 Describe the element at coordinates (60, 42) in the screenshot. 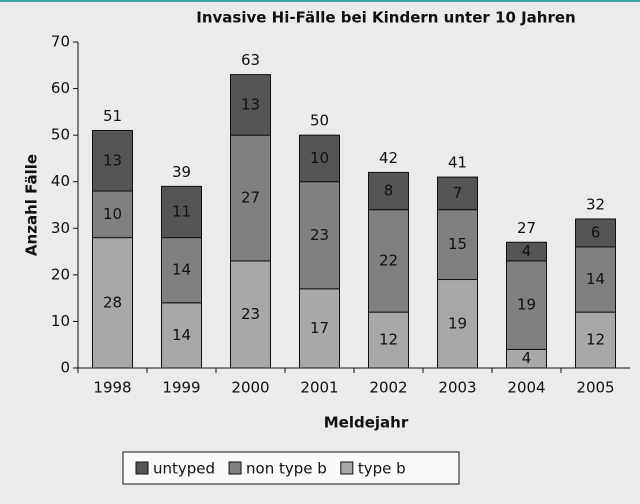

I see `y-tick-label: 70` at that location.